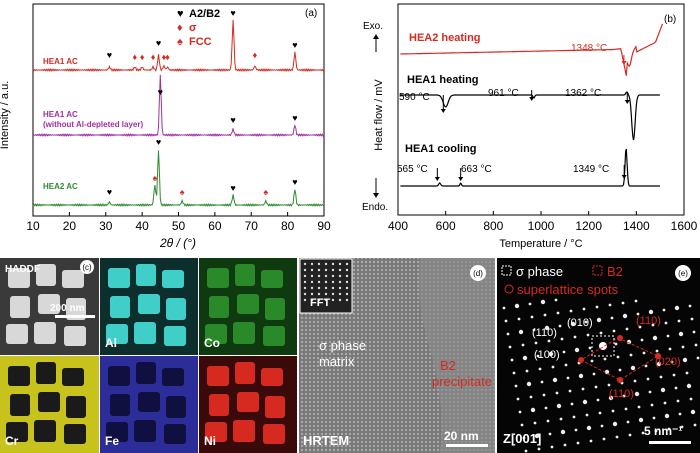 The image size is (700, 453). What do you see at coordinates (589, 48) in the screenshot?
I see `annot-1348: 1348 °C` at bounding box center [589, 48].